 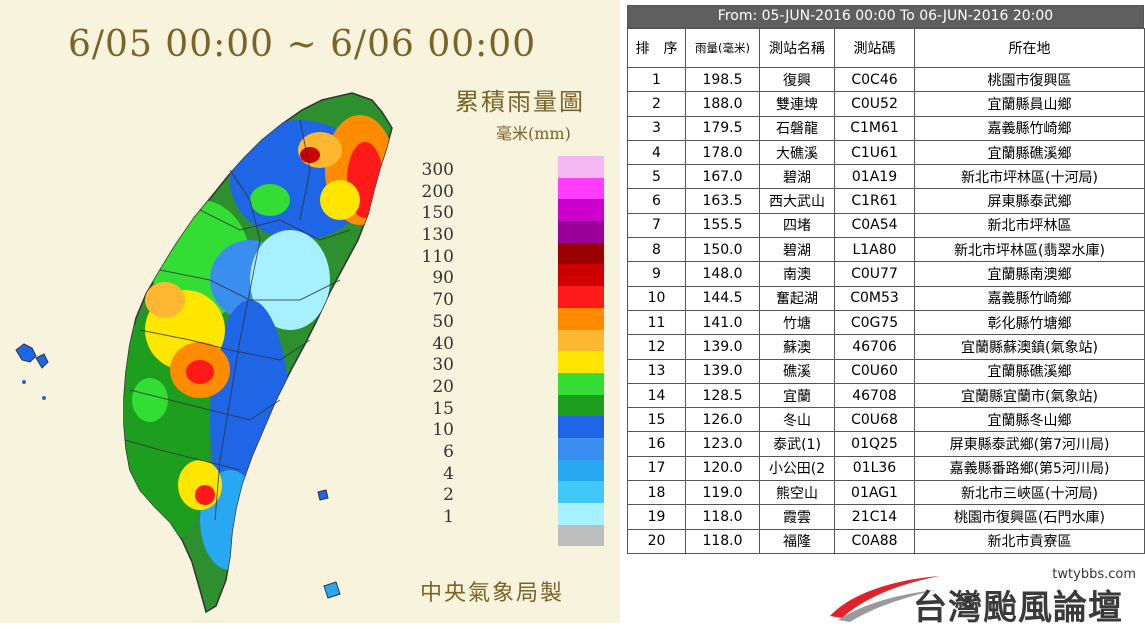 What do you see at coordinates (797, 298) in the screenshot?
I see `cell-station-name: 奮起湖` at bounding box center [797, 298].